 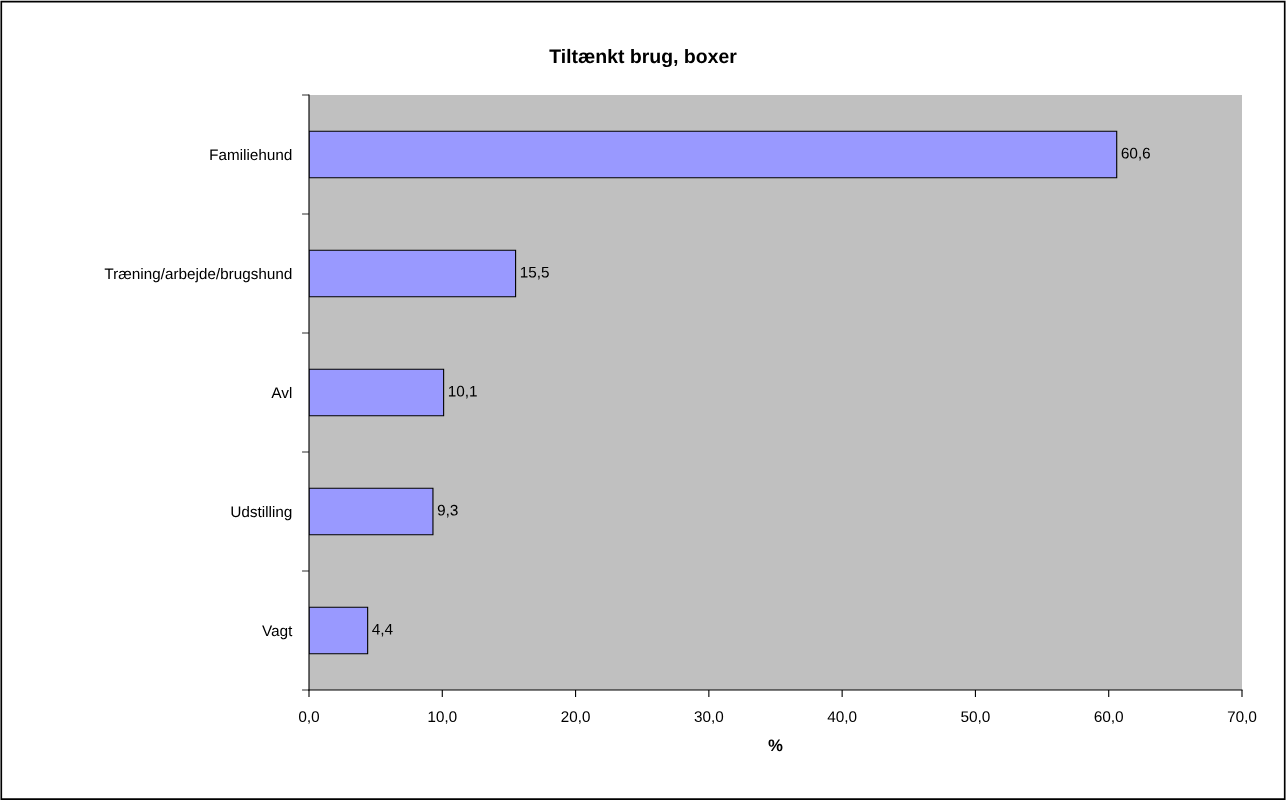 What do you see at coordinates (261, 513) in the screenshot?
I see `y-tick-label: Udstilling` at bounding box center [261, 513].